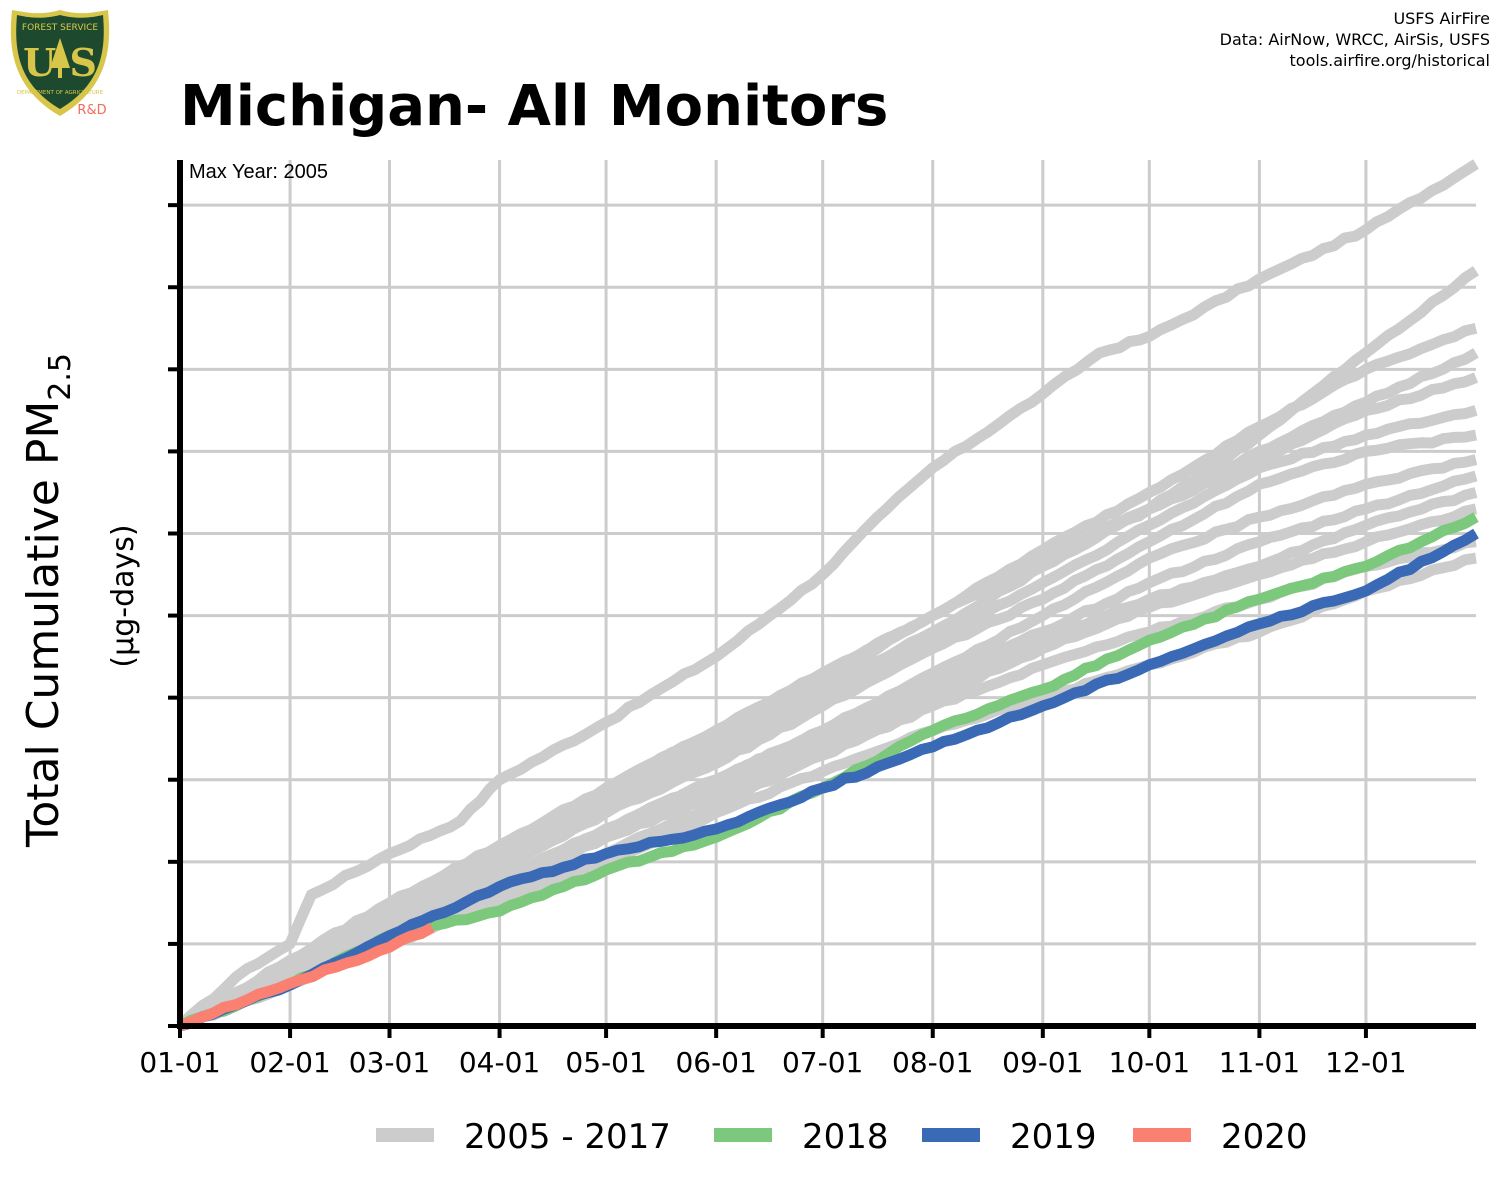  Describe the element at coordinates (822, 1062) in the screenshot. I see `x-tick-label: 07-01` at that location.